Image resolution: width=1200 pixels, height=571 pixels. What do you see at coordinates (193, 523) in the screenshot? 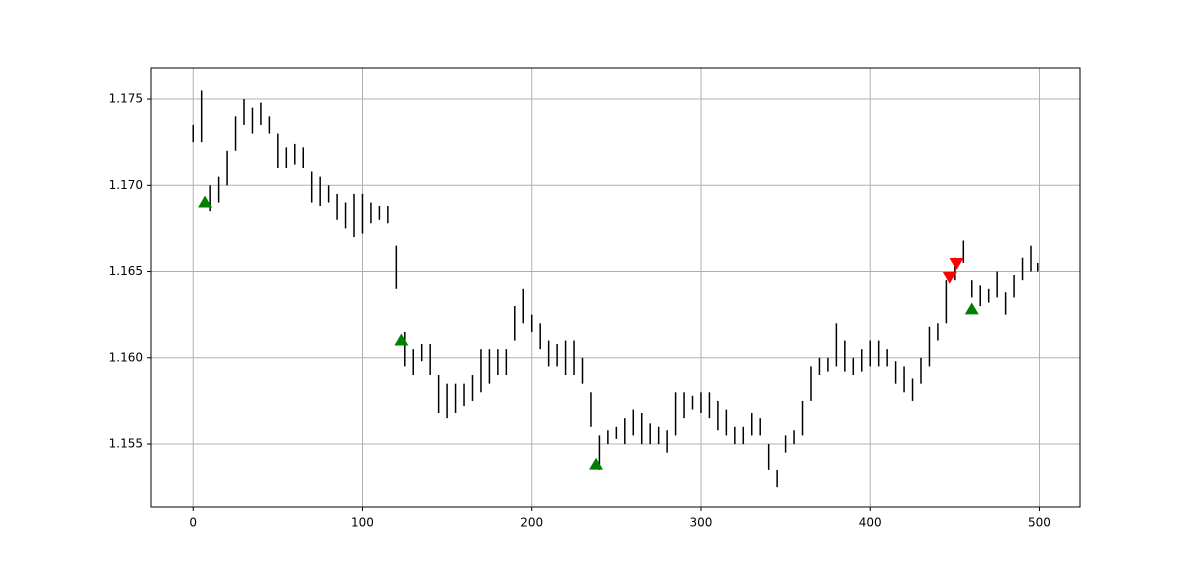
I see `x-tick-label: 0` at bounding box center [193, 523].